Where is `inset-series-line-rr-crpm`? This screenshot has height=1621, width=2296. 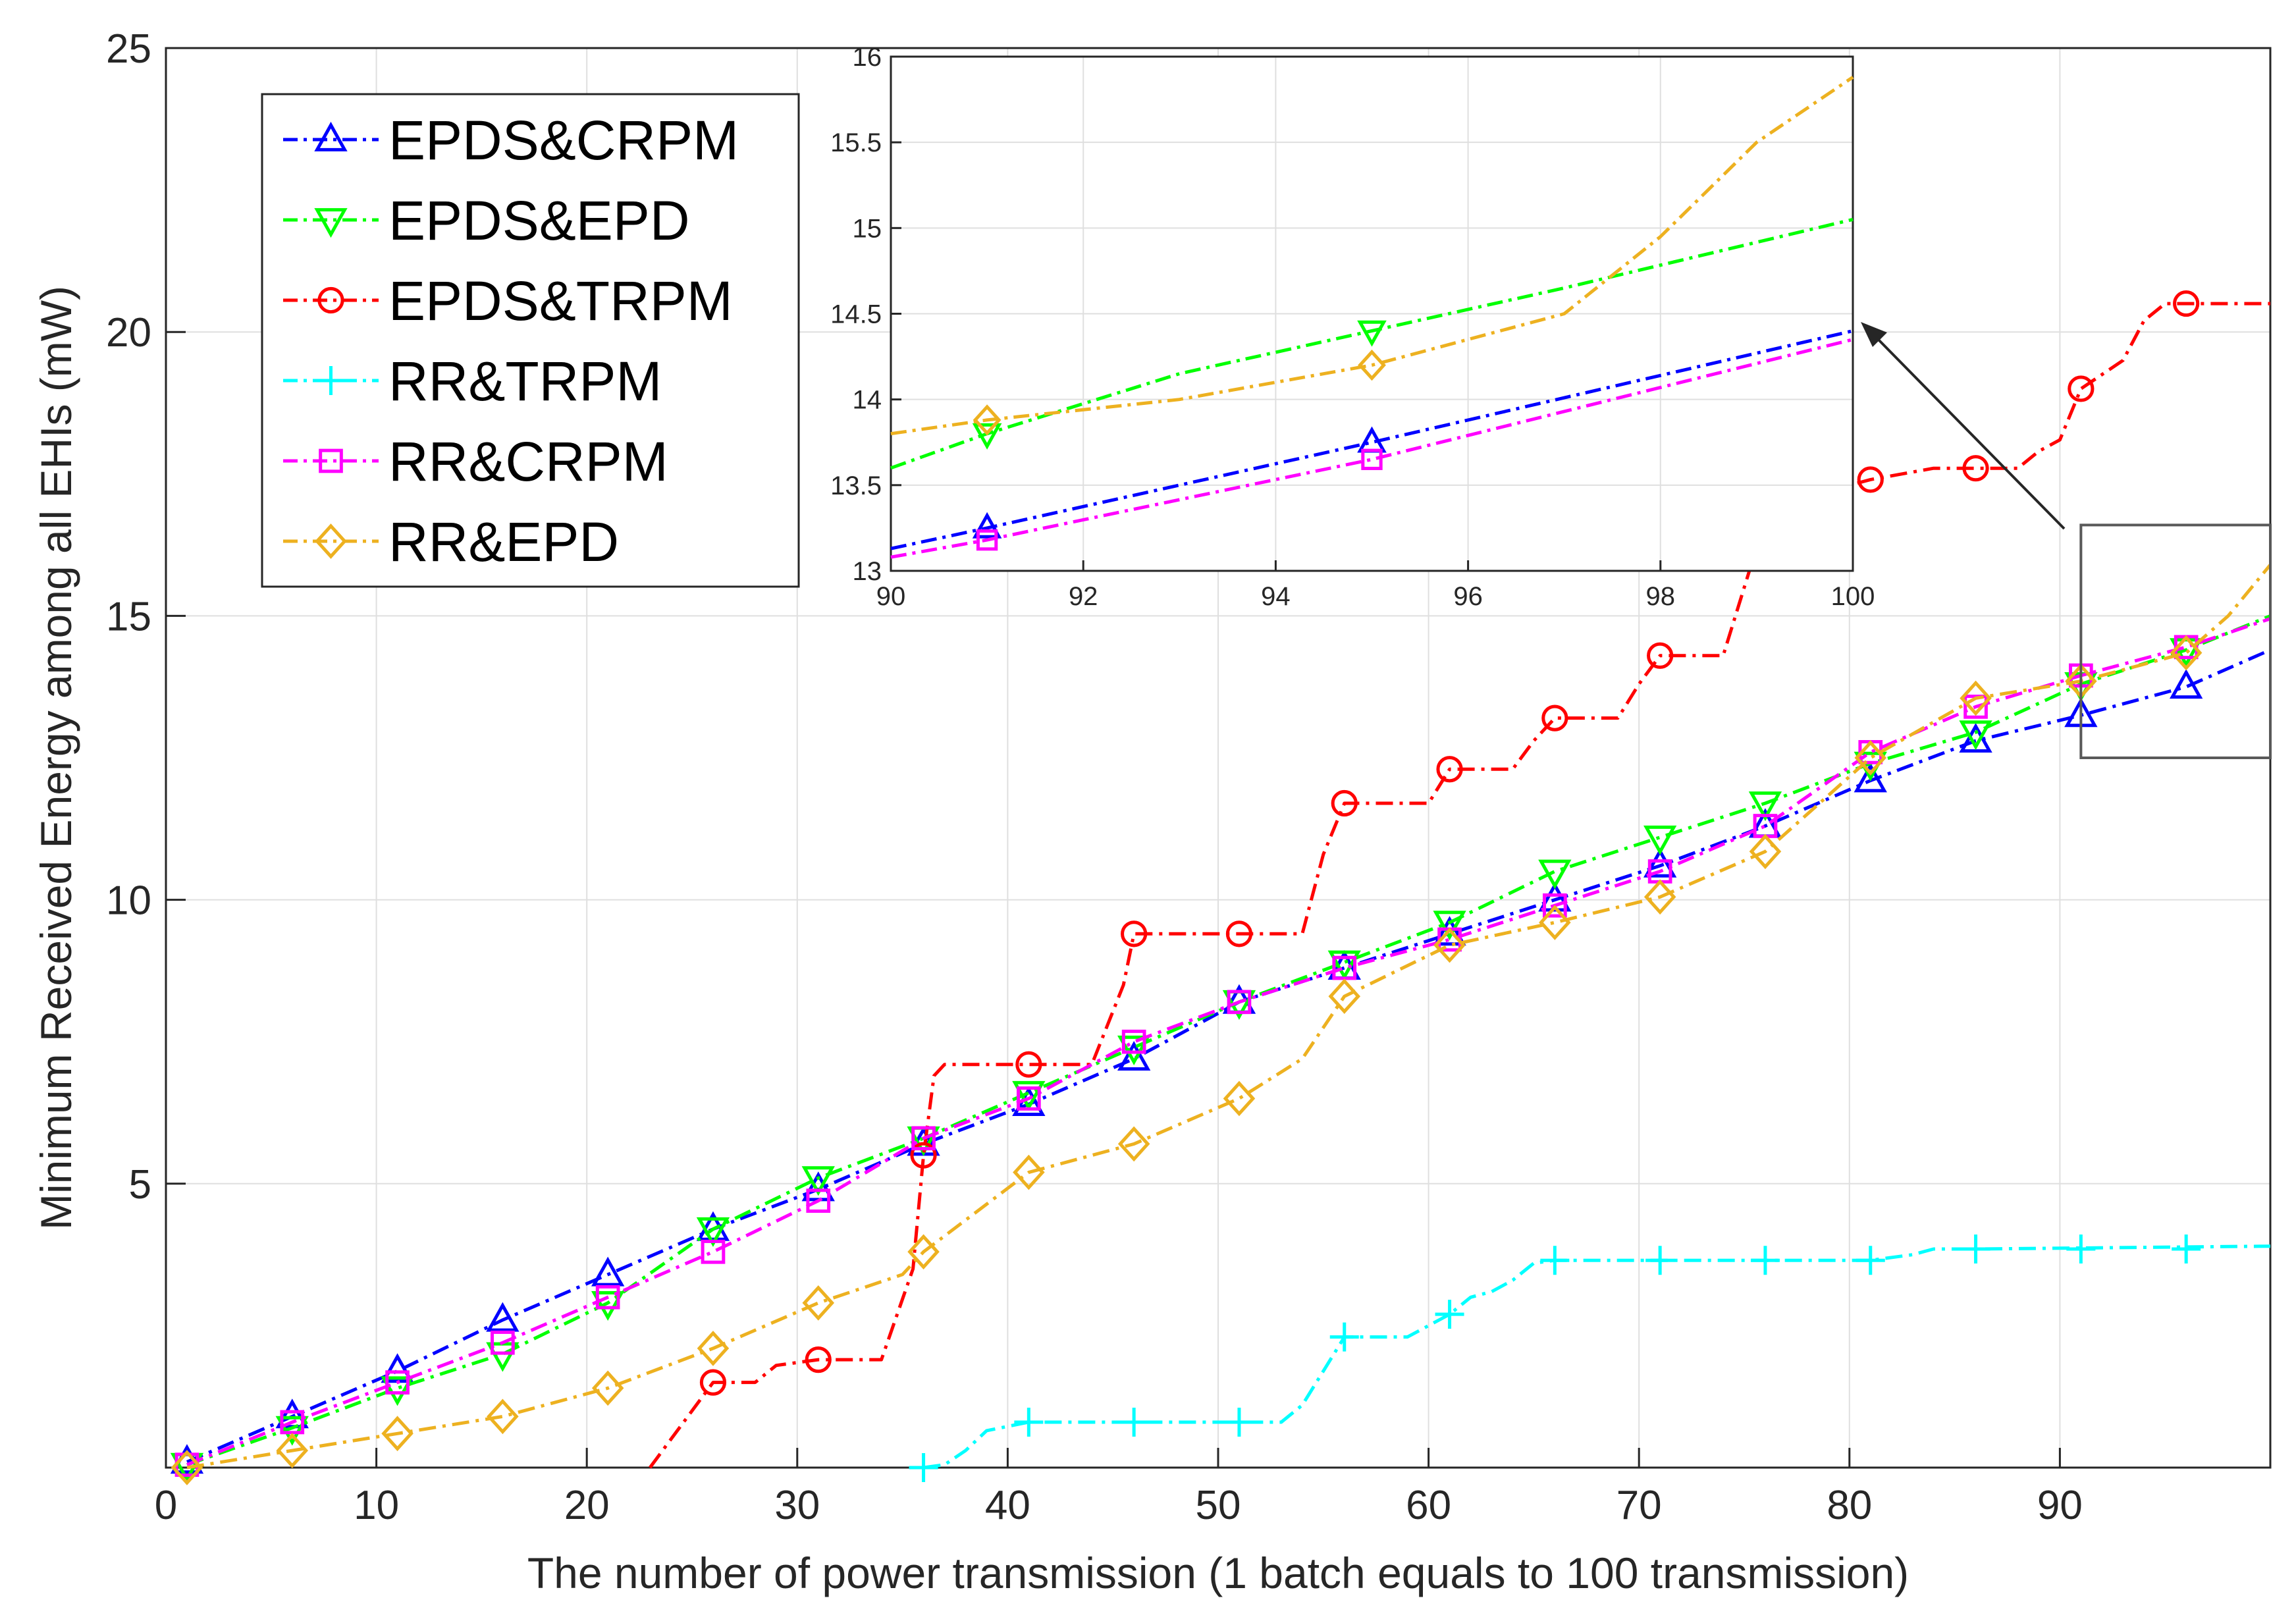 inset-series-line-rr-crpm is located at coordinates (1372, 449).